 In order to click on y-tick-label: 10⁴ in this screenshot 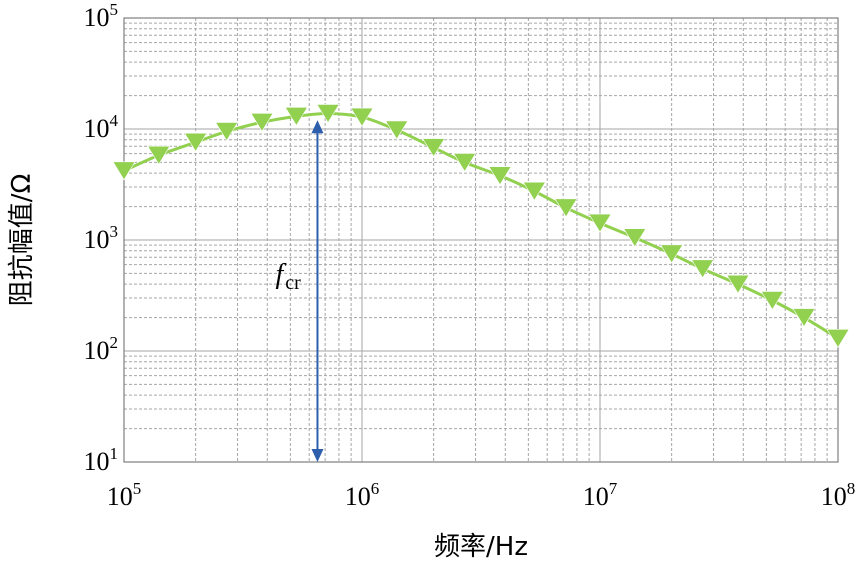, I will do `click(101, 127)`.